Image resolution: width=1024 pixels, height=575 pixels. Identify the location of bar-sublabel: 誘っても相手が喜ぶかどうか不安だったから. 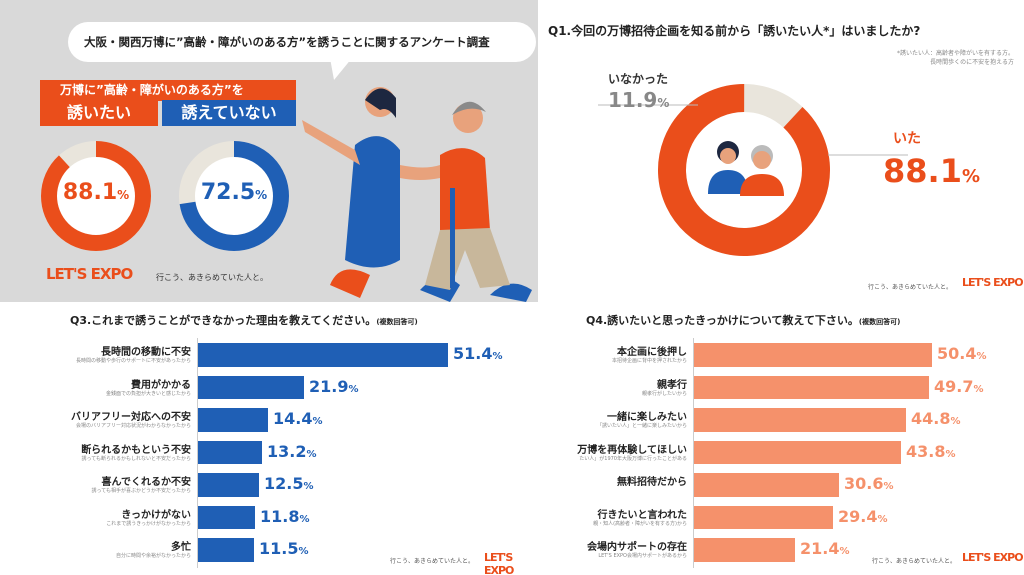
(141, 491).